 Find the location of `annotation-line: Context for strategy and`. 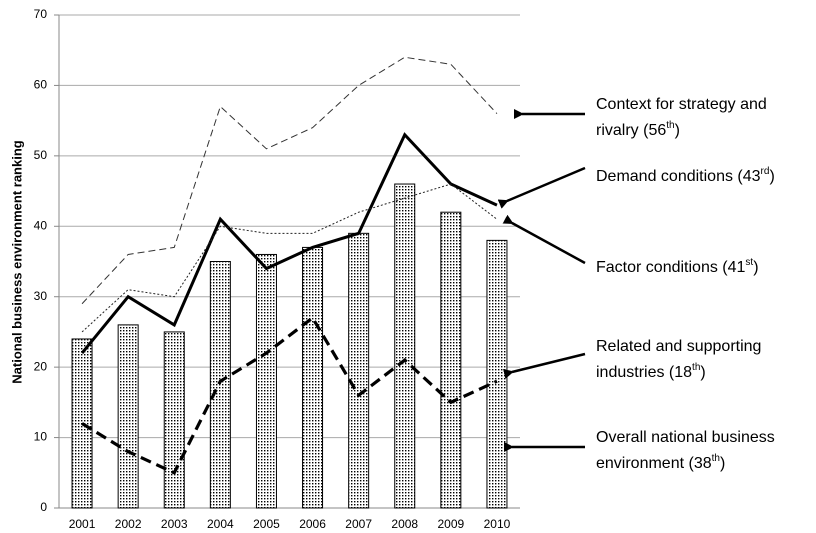

annotation-line: Context for strategy and is located at coordinates (681, 104).